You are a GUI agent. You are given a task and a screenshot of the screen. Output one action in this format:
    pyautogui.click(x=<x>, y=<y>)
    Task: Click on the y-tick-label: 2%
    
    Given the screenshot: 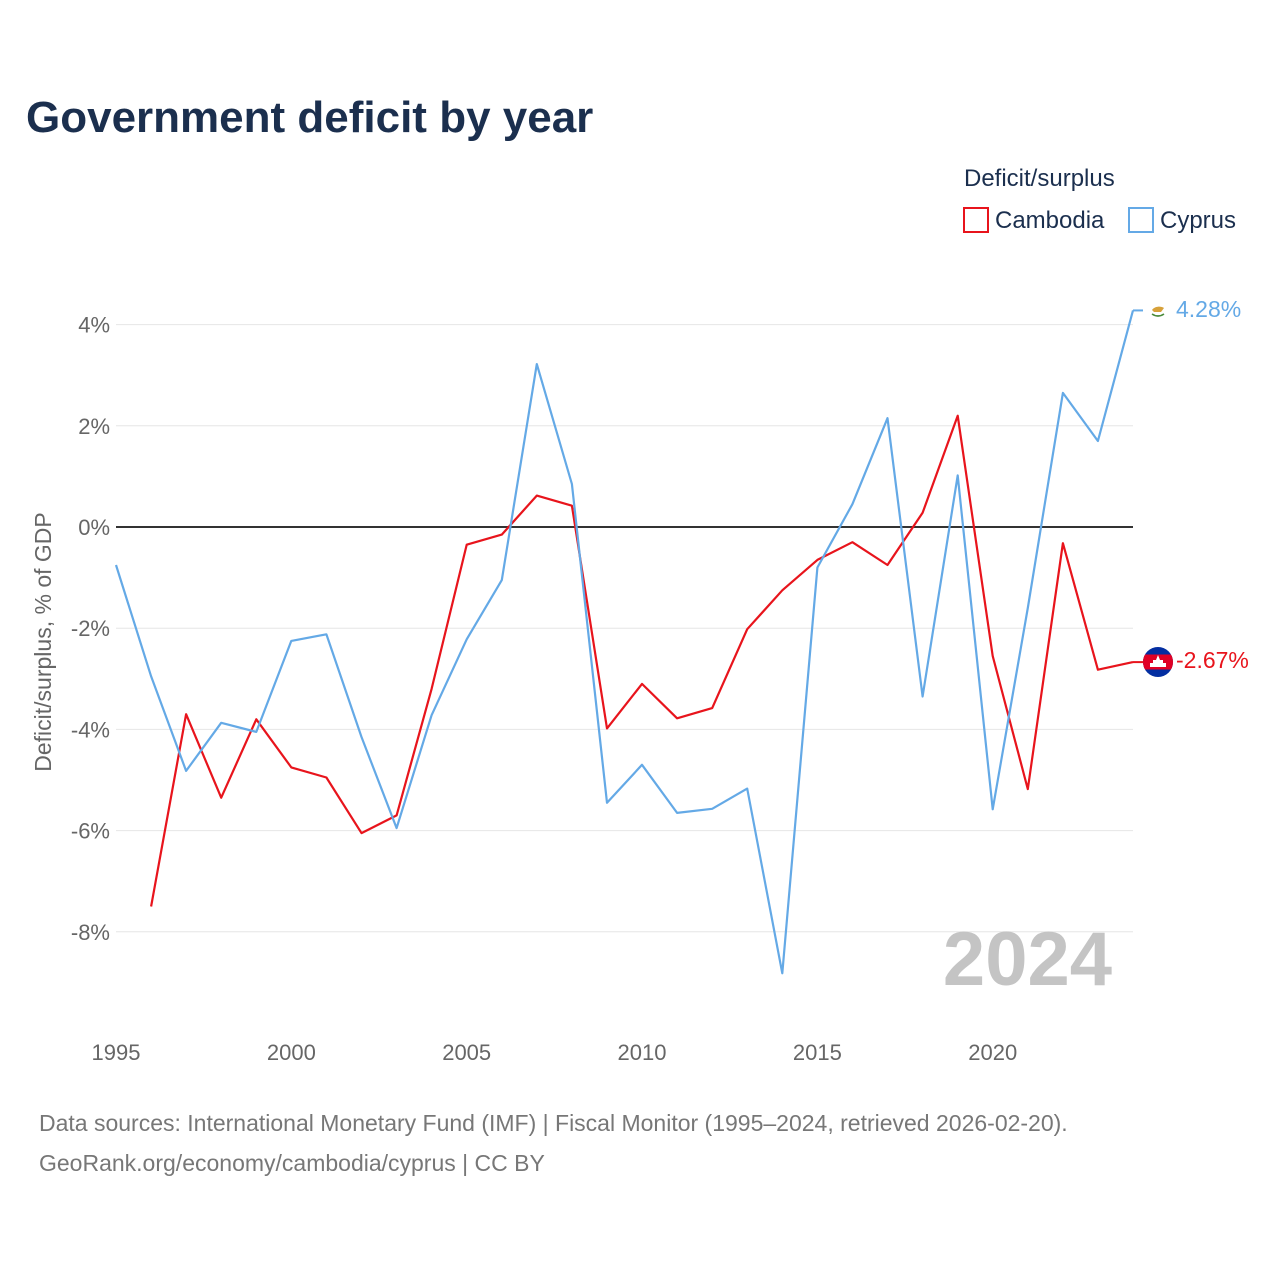 What is the action you would take?
    pyautogui.click(x=94, y=426)
    